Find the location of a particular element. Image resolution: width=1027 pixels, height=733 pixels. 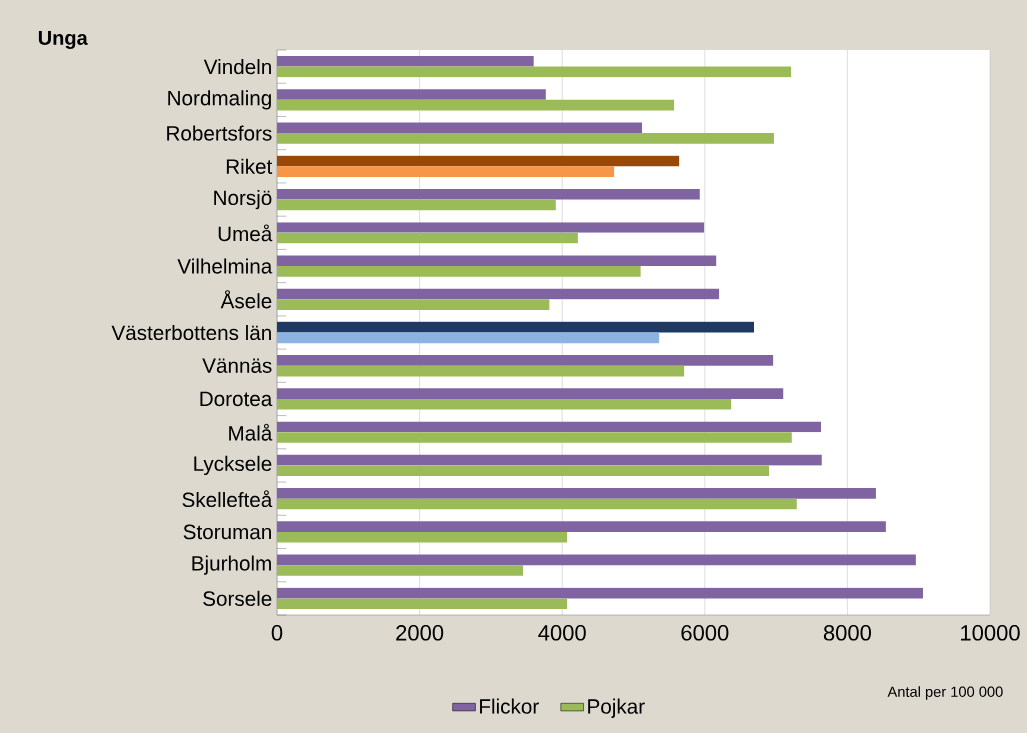

y-tick-label: Umeå is located at coordinates (245, 233).